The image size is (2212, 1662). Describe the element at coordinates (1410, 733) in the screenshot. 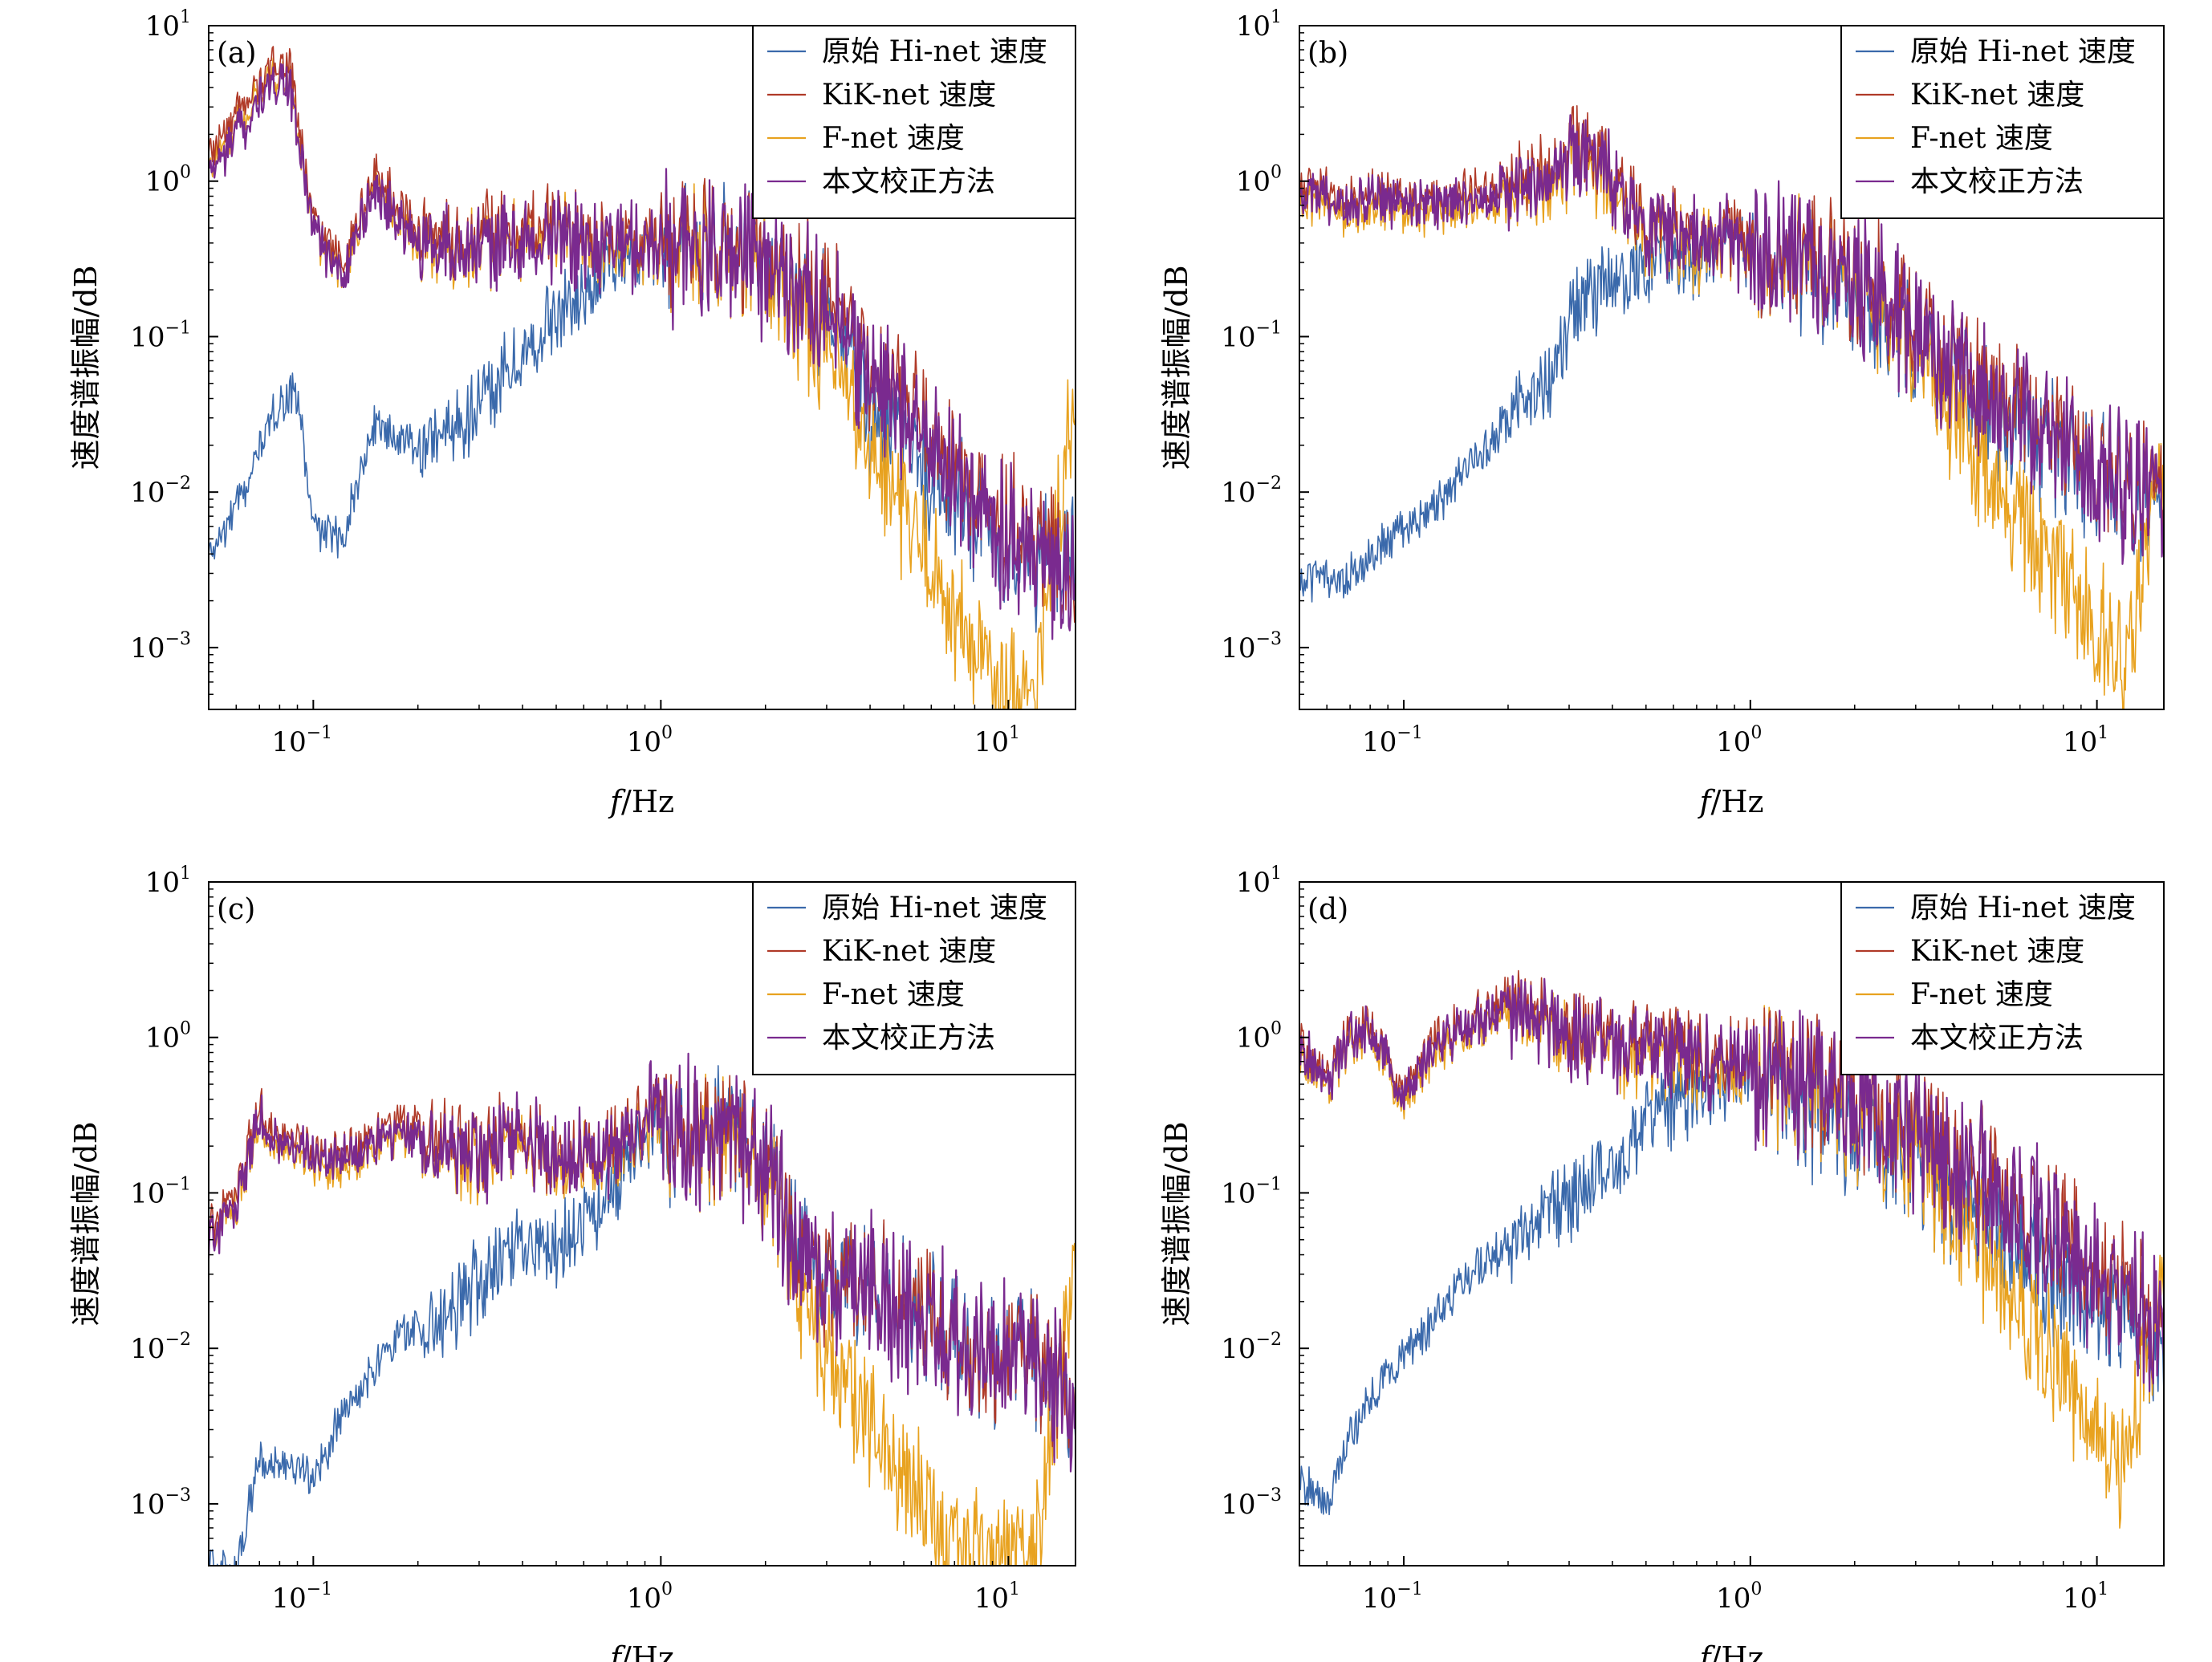

I see `x-tick-exponent: −1` at that location.